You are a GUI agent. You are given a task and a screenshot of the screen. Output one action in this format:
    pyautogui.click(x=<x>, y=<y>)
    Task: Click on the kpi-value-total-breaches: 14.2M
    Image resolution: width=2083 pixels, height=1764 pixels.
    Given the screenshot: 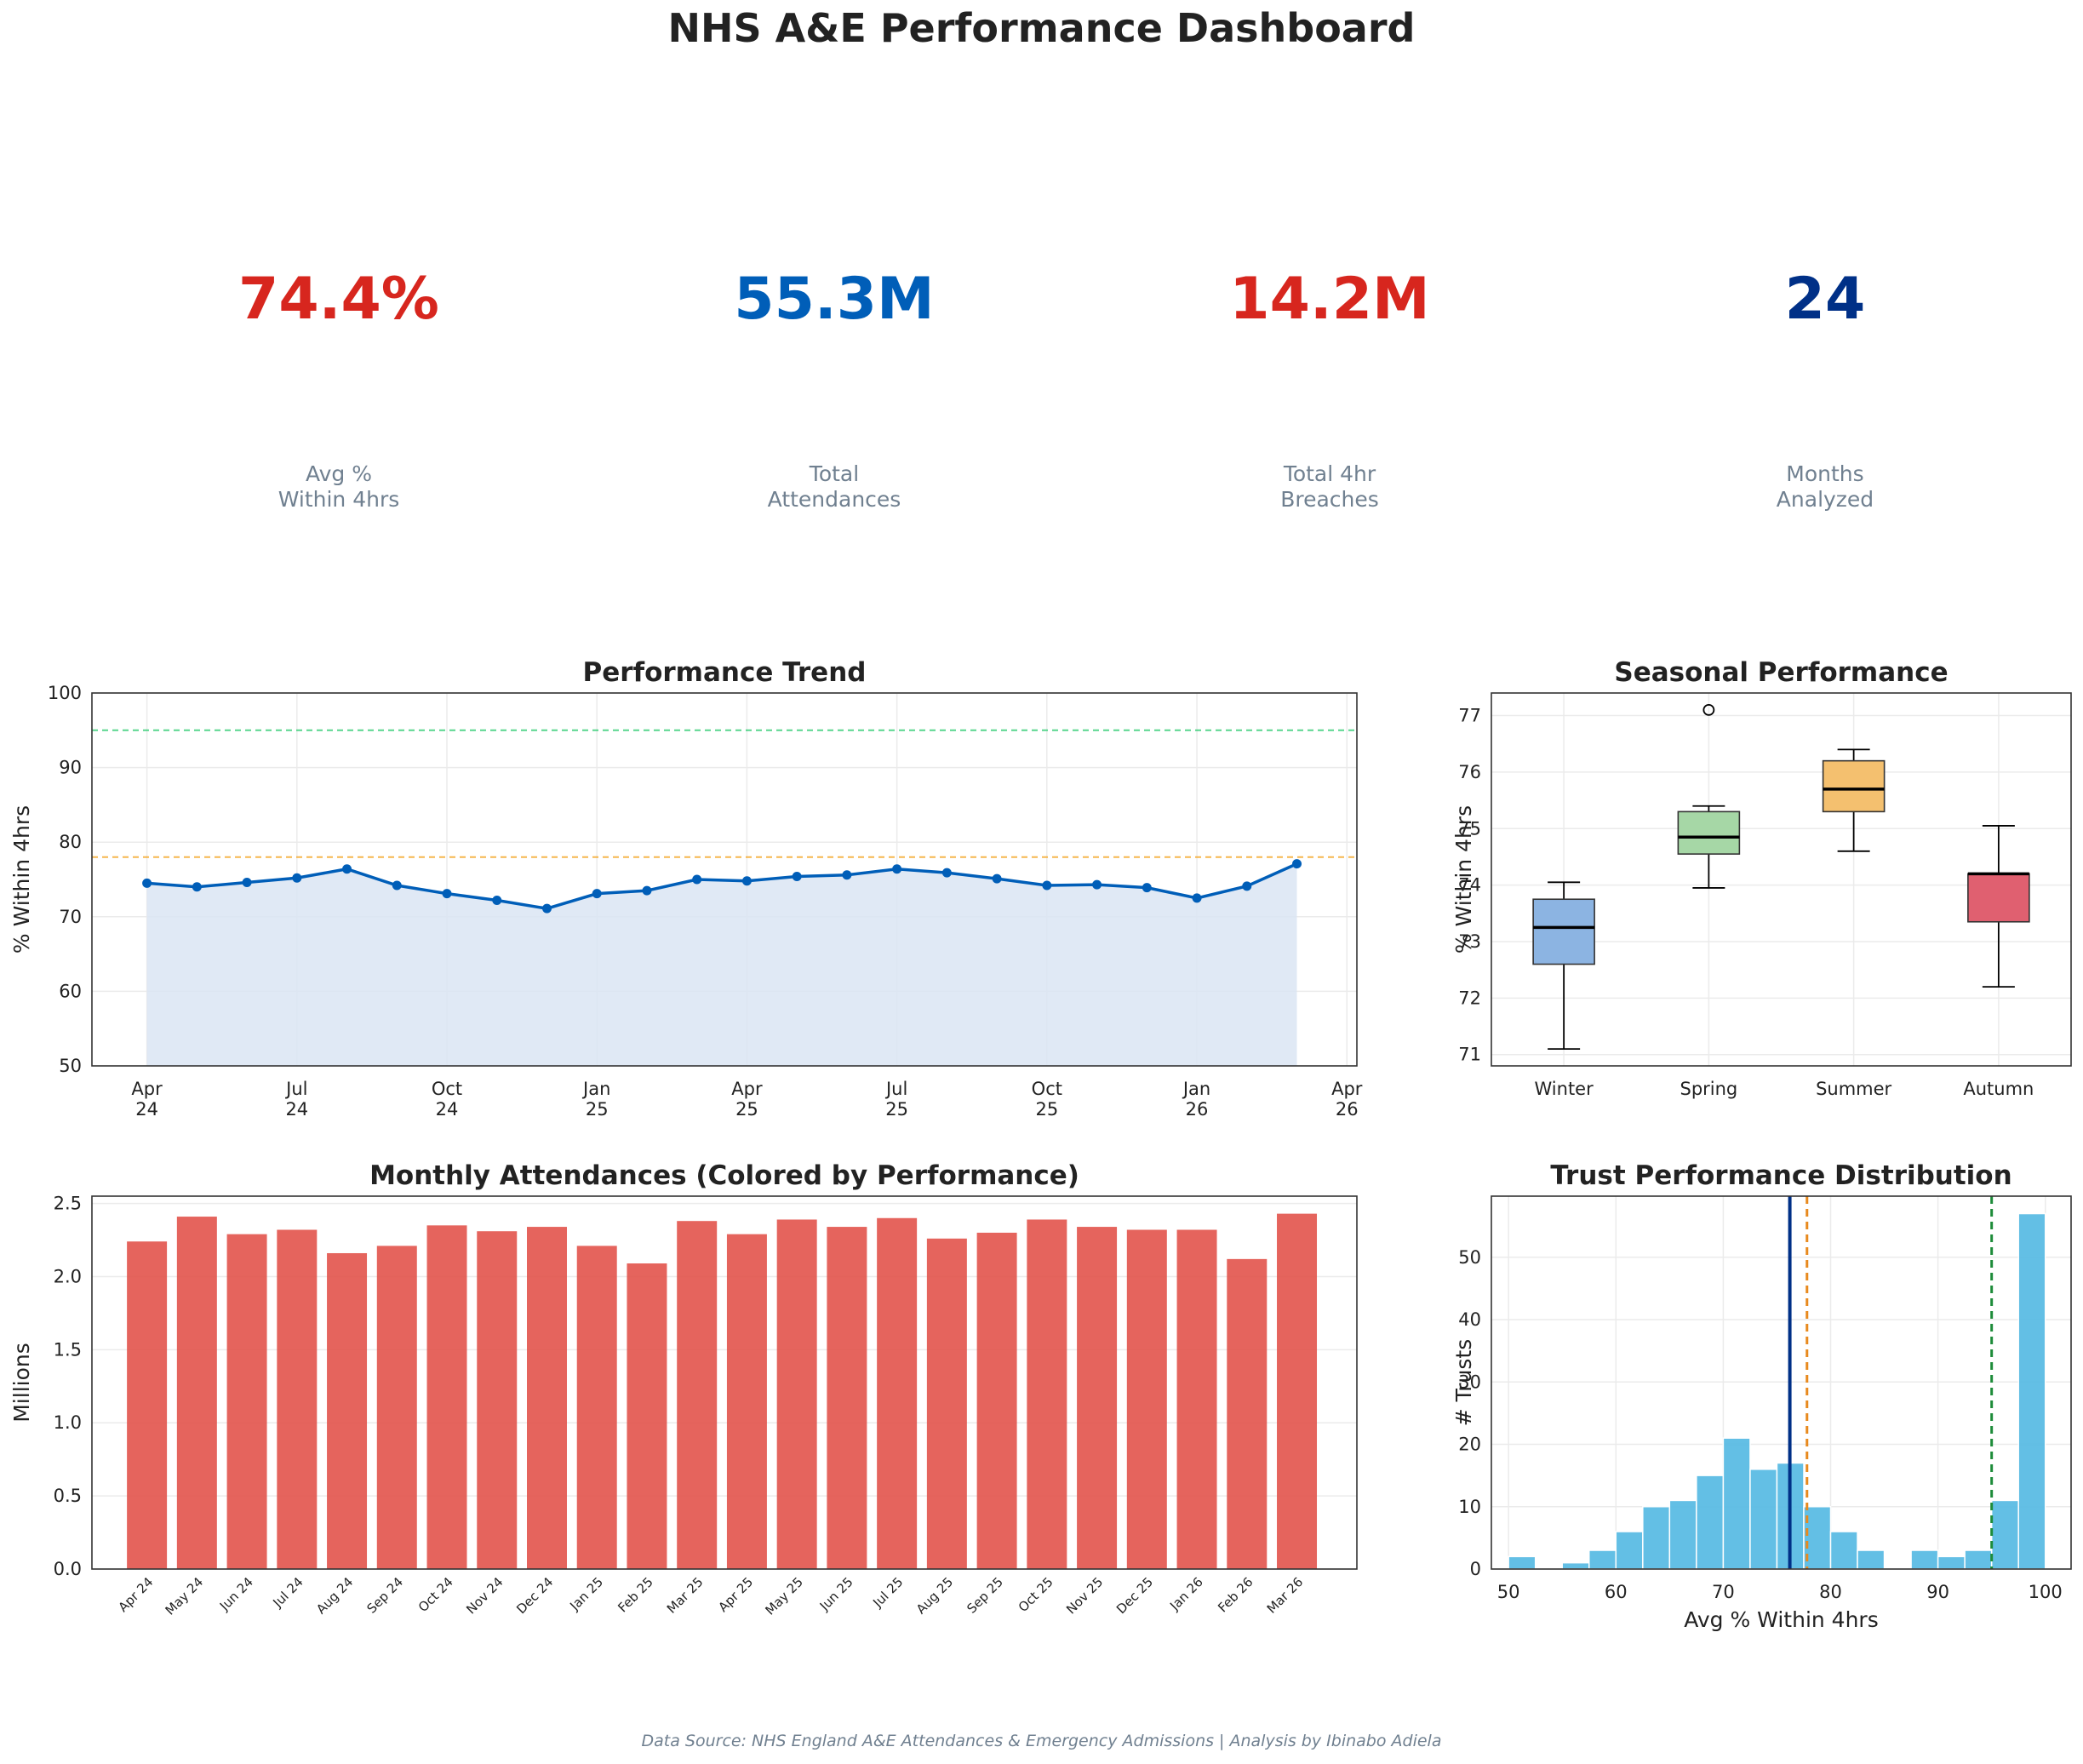 What is the action you would take?
    pyautogui.click(x=1329, y=299)
    